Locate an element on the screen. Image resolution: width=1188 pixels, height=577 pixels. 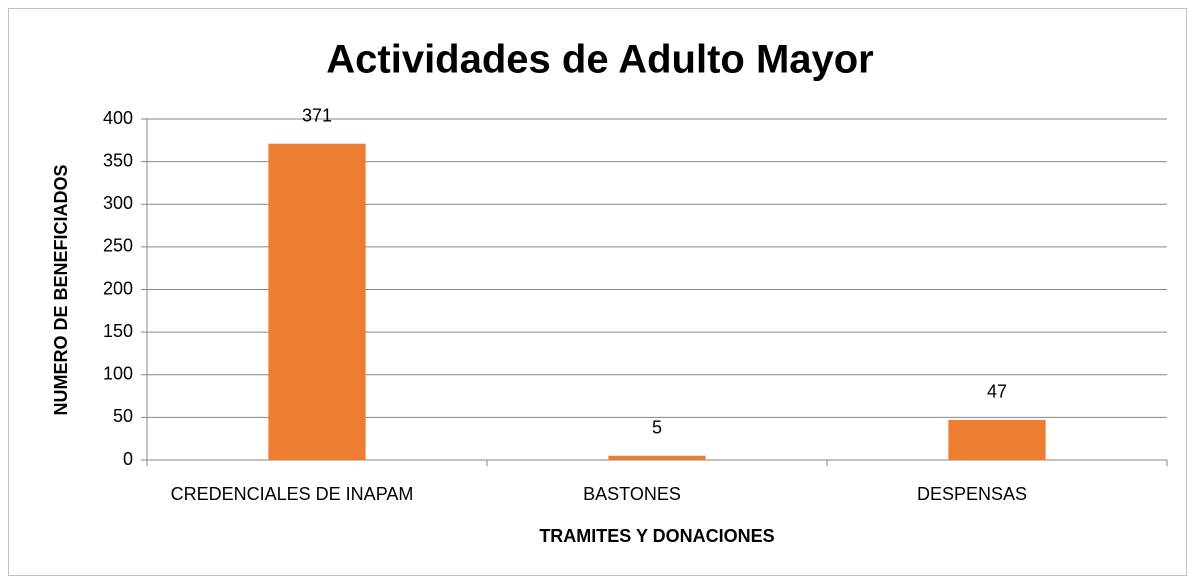
y-tick-label: 300 is located at coordinates (118, 203).